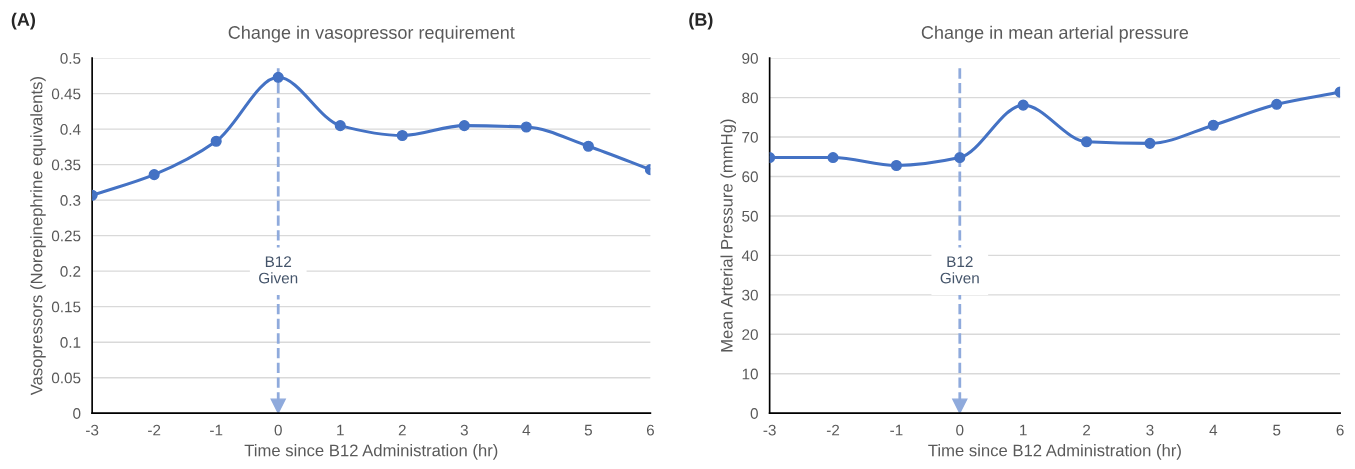 The height and width of the screenshot is (469, 1355). What do you see at coordinates (70, 200) in the screenshot?
I see `y-tick-label: 0.3` at bounding box center [70, 200].